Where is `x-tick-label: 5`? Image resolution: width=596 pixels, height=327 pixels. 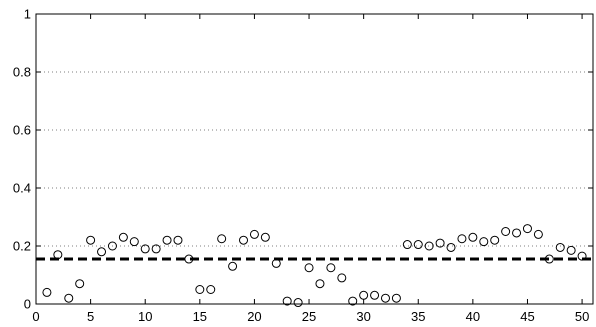
x-tick-label: 5 is located at coordinates (90, 316).